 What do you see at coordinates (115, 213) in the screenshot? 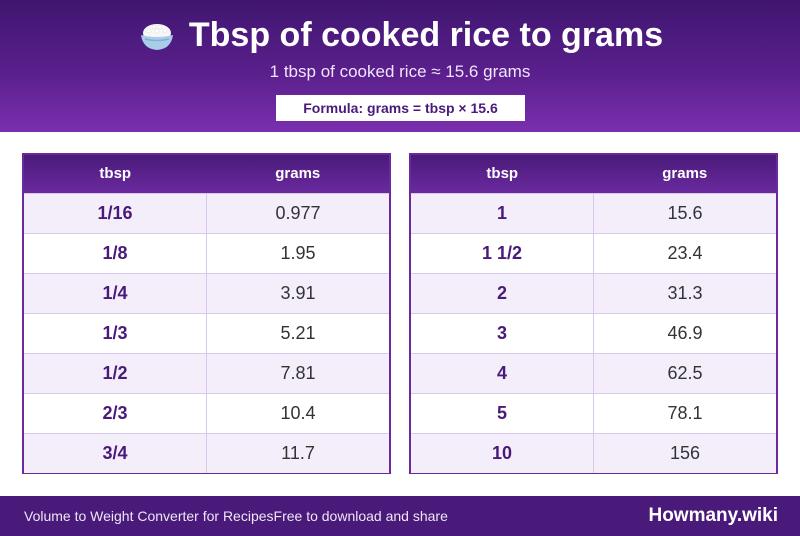
I see `tbsp-cell: 1/16` at bounding box center [115, 213].